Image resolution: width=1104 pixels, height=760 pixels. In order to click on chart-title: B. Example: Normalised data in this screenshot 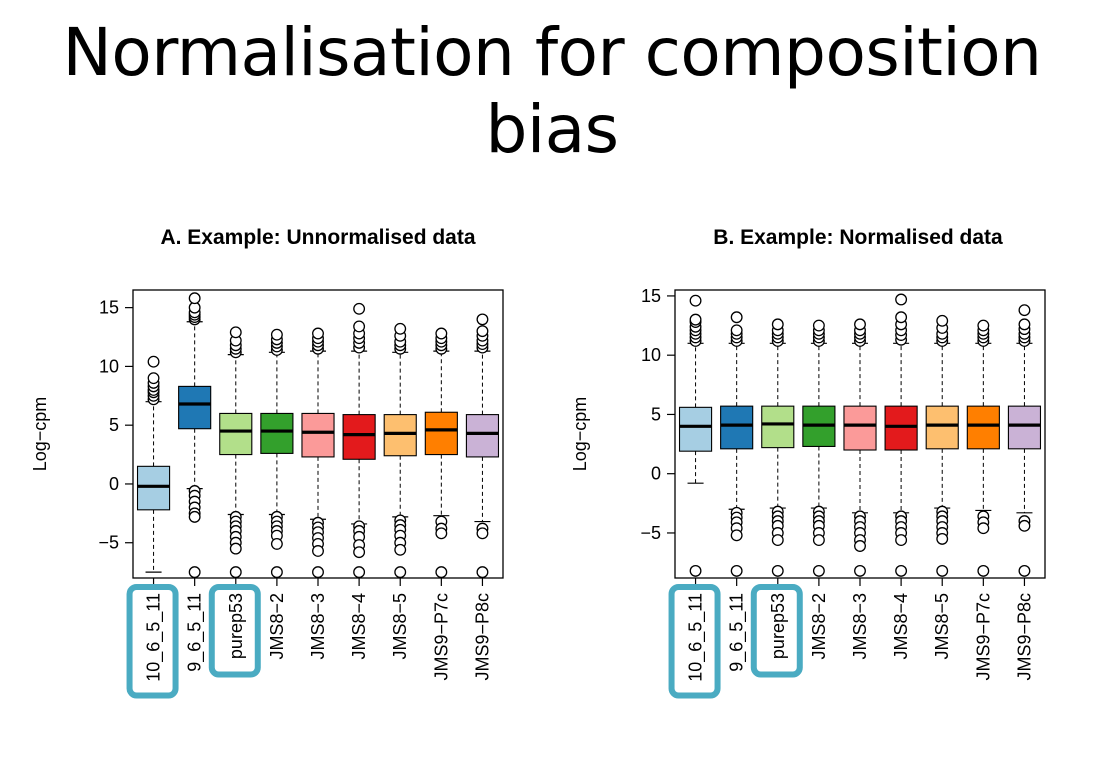, I will do `click(858, 237)`.